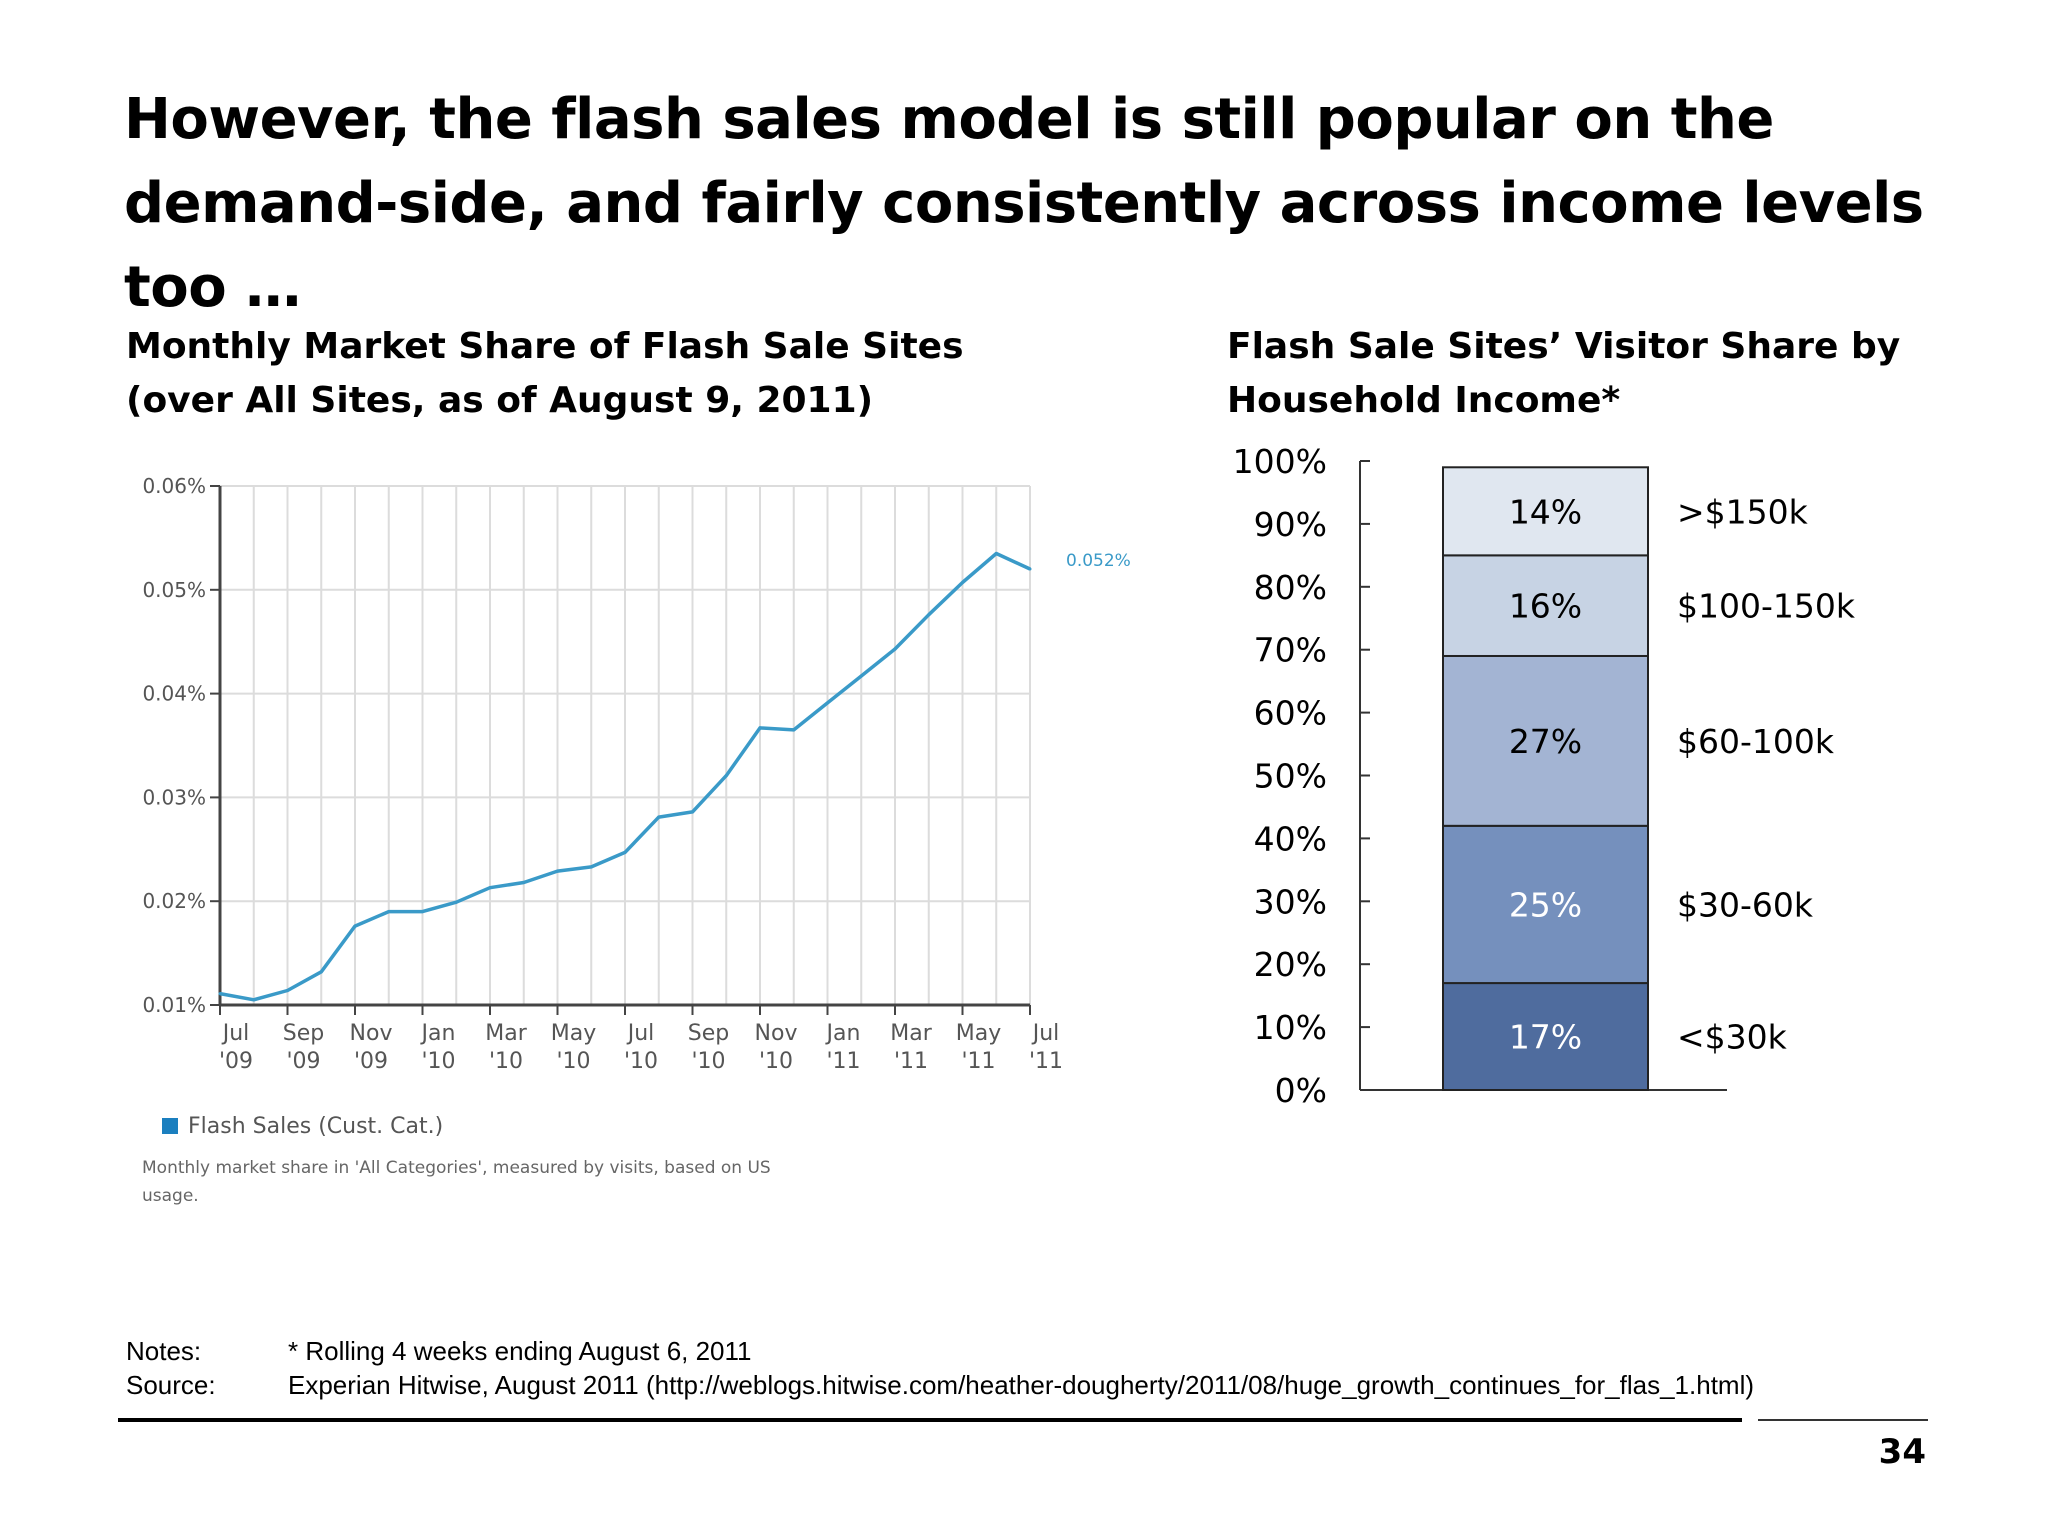 Image resolution: width=2048 pixels, height=1536 pixels. Describe the element at coordinates (1290, 838) in the screenshot. I see `y-tick-label: 40%` at that location.